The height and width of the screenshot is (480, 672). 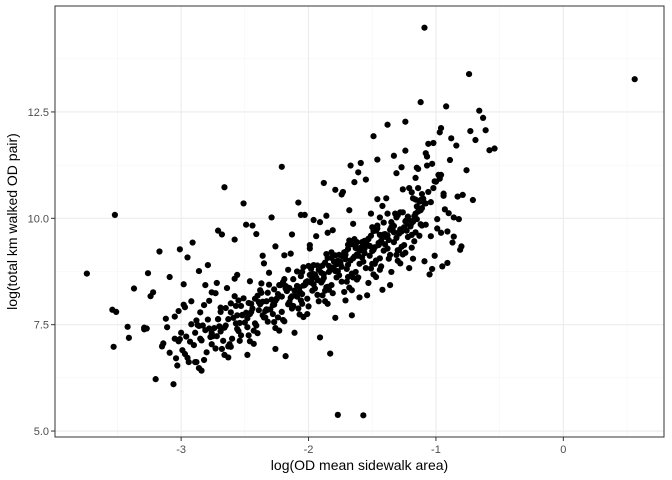 I want to click on x-tick-label: -3, so click(x=181, y=450).